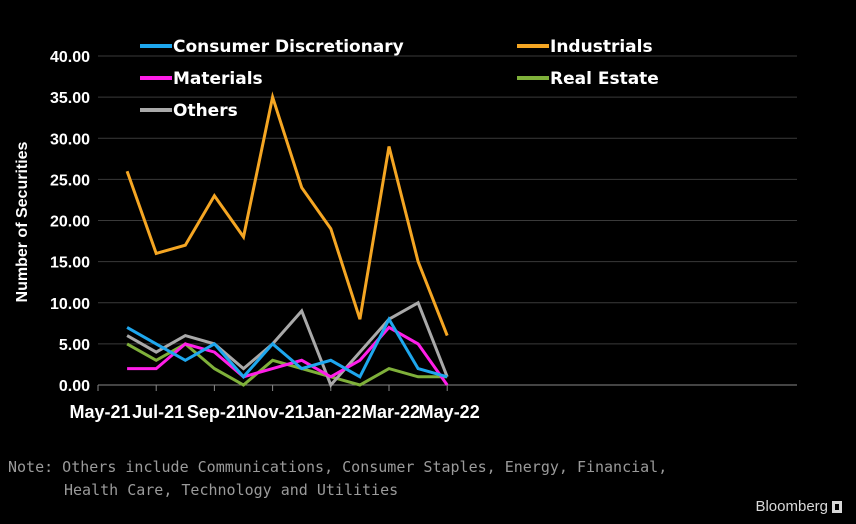 The height and width of the screenshot is (524, 856). Describe the element at coordinates (205, 111) in the screenshot. I see `legend-label-others: Others` at that location.